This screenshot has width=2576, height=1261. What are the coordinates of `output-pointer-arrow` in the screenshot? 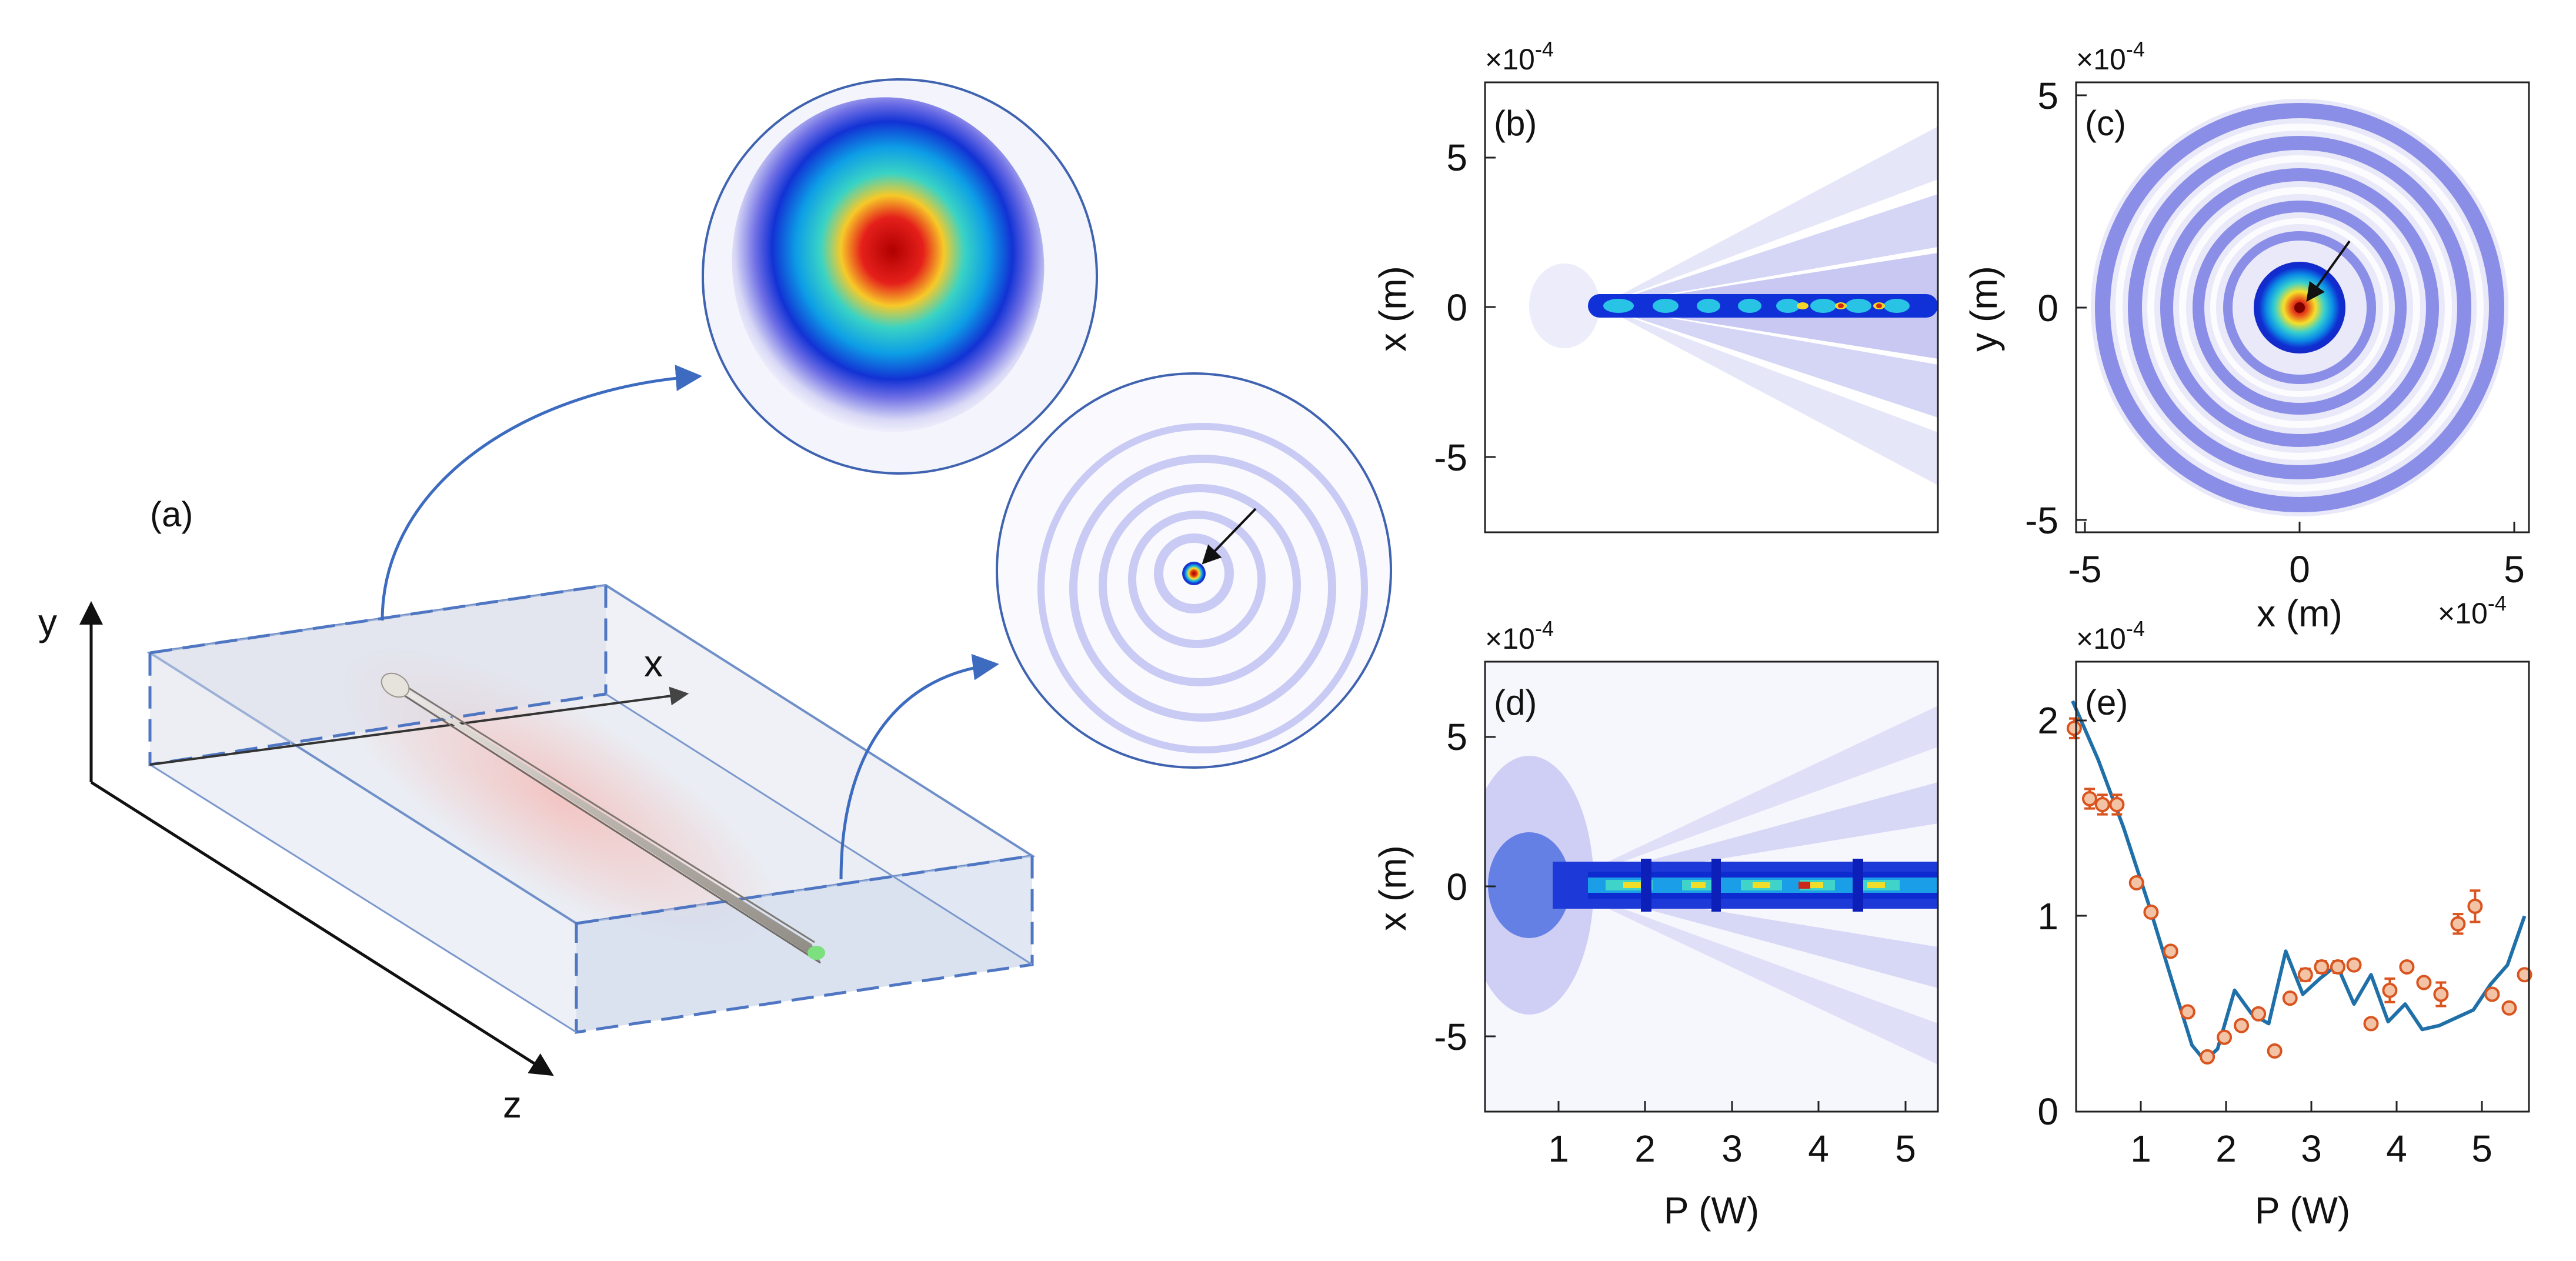 It's located at (1229, 536).